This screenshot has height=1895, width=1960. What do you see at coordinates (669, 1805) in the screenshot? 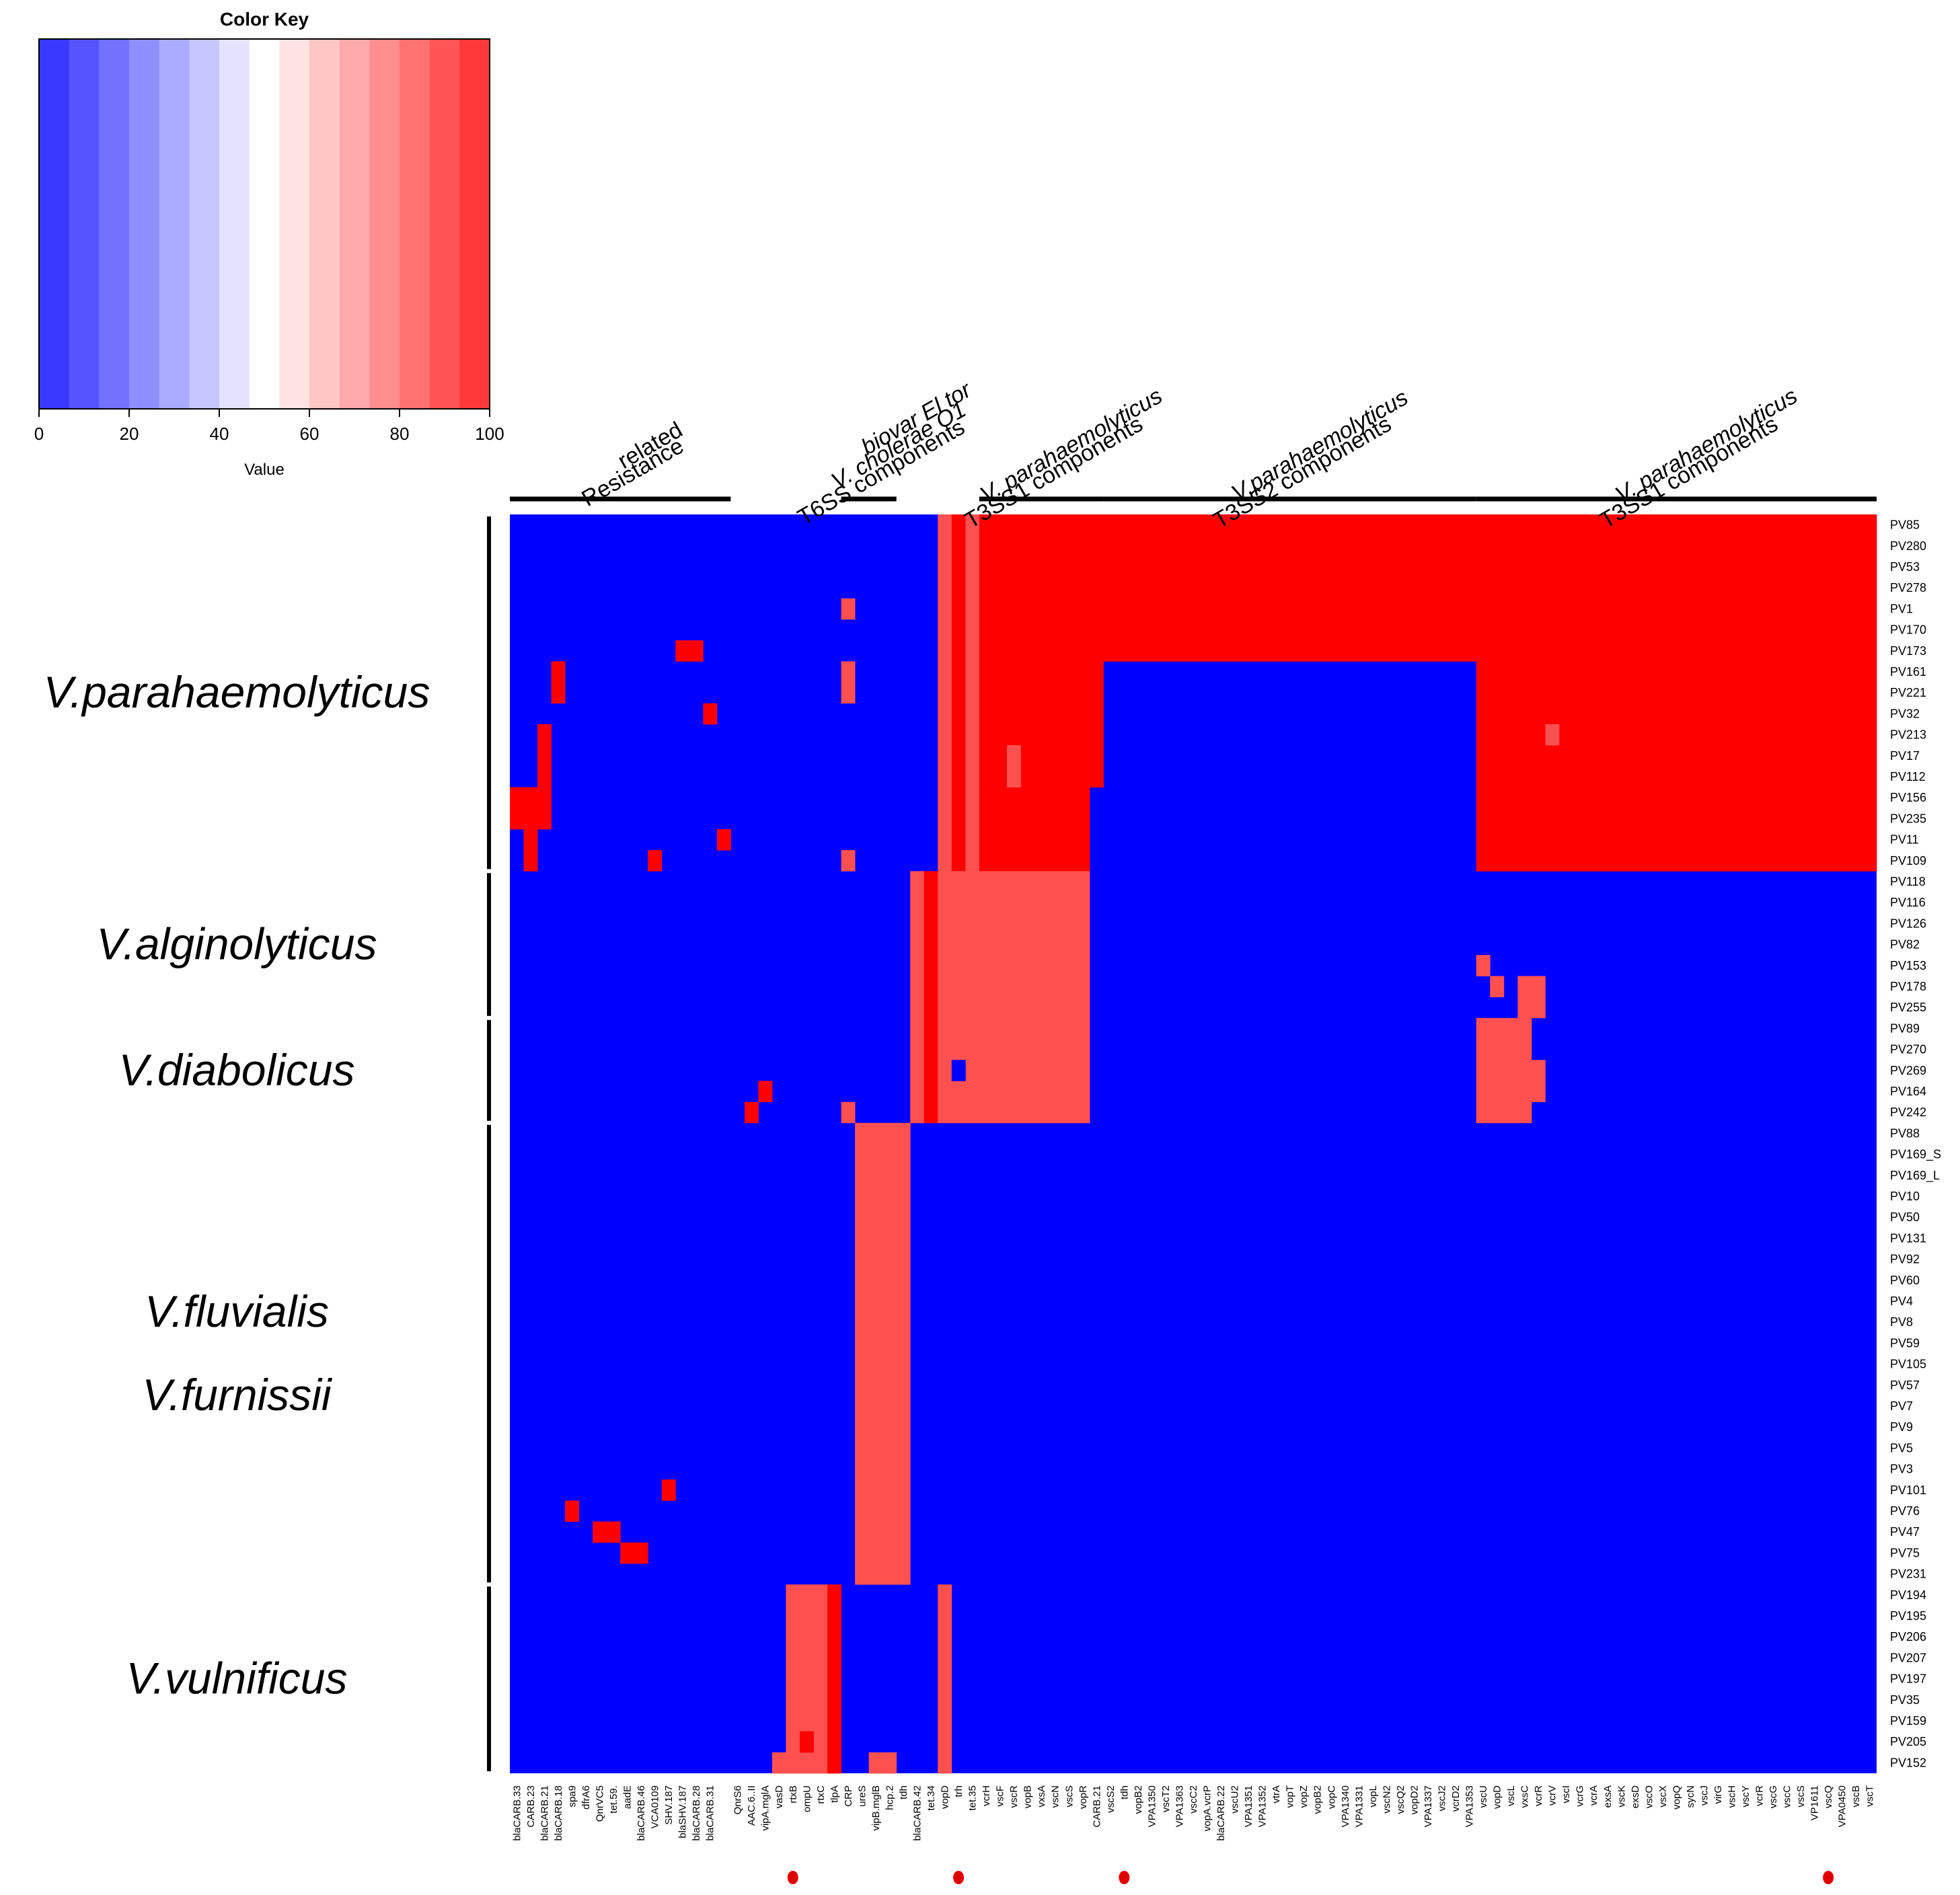
I see `column-label: SHV.187` at bounding box center [669, 1805].